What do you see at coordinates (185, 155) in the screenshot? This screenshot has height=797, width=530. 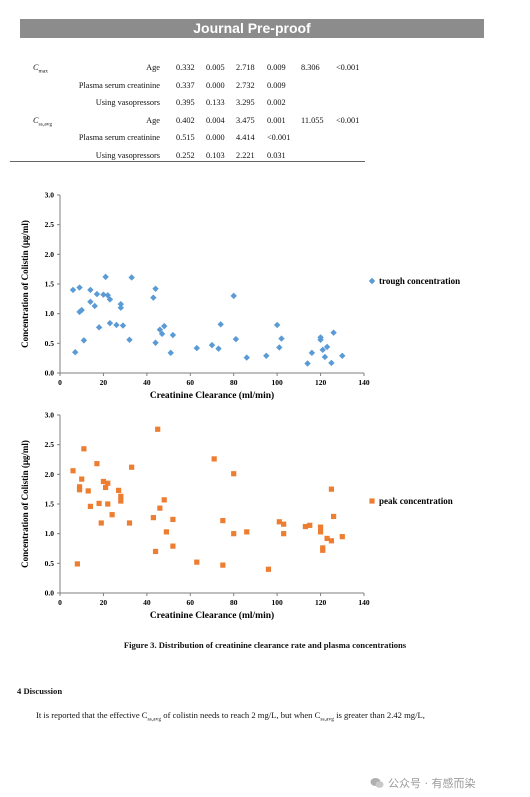 I see `table-cell: 0.252` at bounding box center [185, 155].